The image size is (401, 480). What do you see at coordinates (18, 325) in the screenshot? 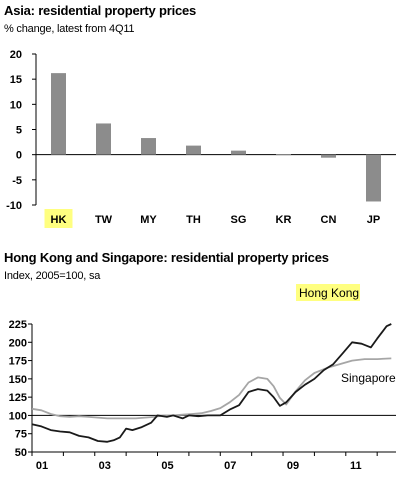
I see `y-tick-label: 225` at bounding box center [18, 325].